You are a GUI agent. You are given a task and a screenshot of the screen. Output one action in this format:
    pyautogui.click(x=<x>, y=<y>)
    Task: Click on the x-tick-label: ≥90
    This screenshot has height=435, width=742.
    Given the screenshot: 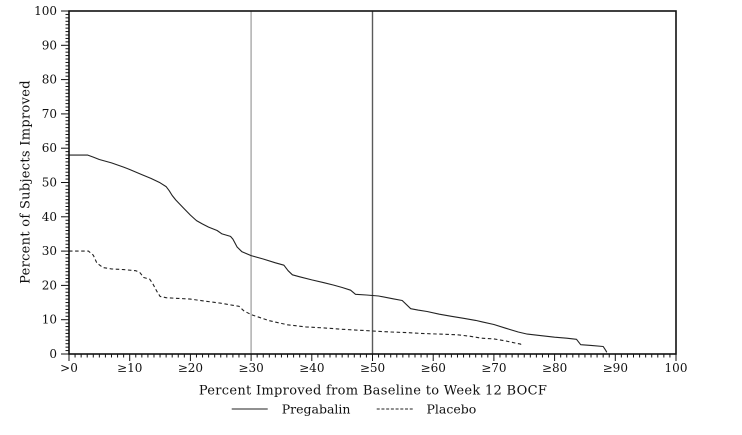 What is the action you would take?
    pyautogui.click(x=615, y=368)
    